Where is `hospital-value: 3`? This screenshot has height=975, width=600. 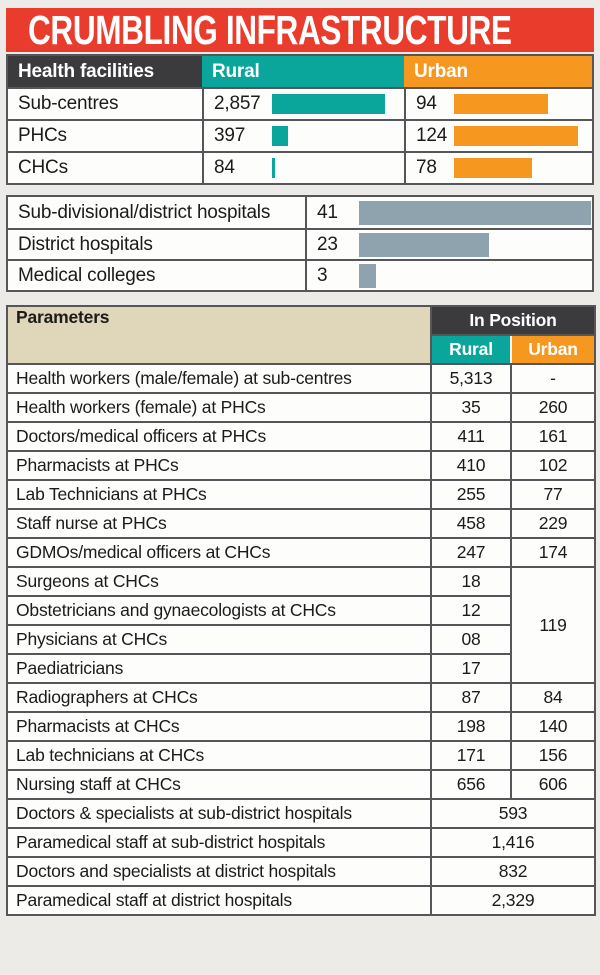 hospital-value: 3 is located at coordinates (322, 275).